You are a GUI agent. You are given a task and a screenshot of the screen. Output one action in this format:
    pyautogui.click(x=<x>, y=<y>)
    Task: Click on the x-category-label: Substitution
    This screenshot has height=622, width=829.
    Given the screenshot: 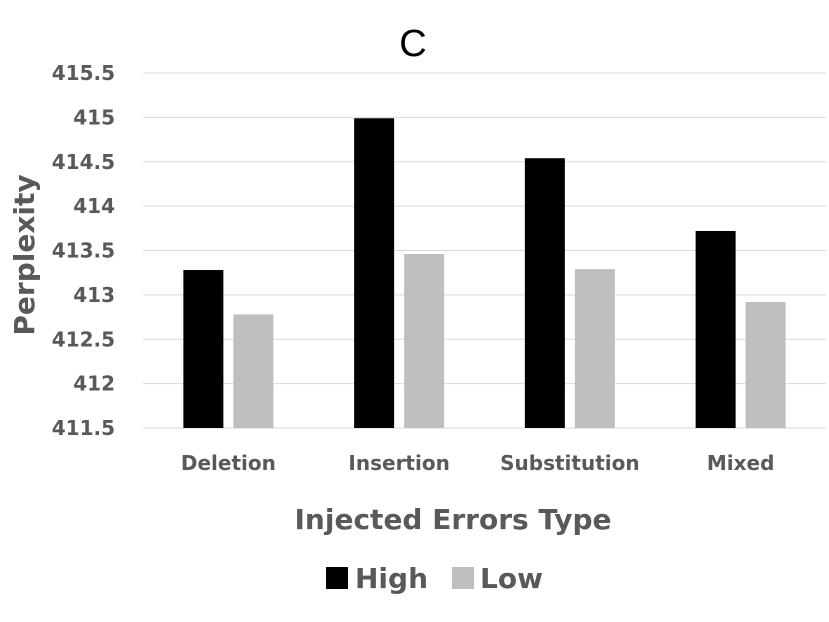 What is the action you would take?
    pyautogui.click(x=569, y=463)
    